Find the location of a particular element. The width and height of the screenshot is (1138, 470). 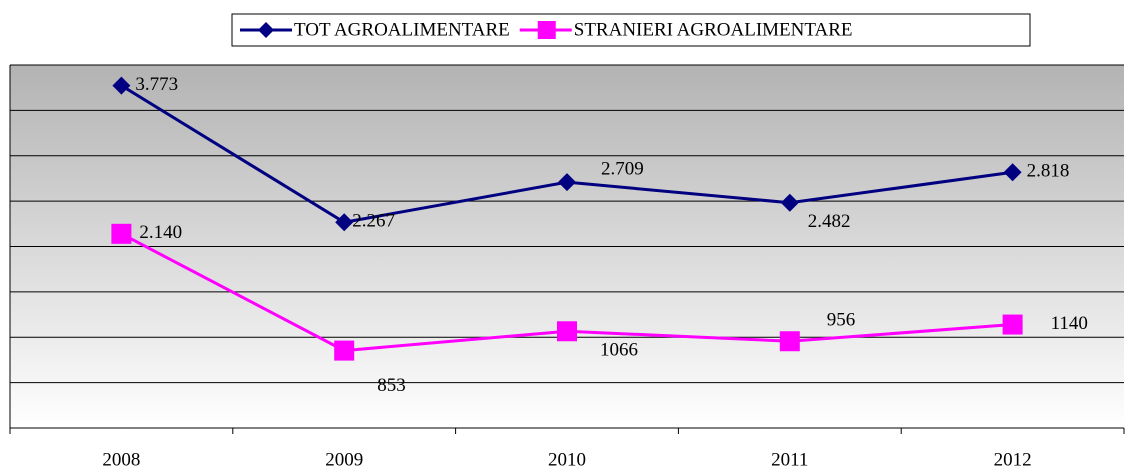

legend-box is located at coordinates (631, 30).